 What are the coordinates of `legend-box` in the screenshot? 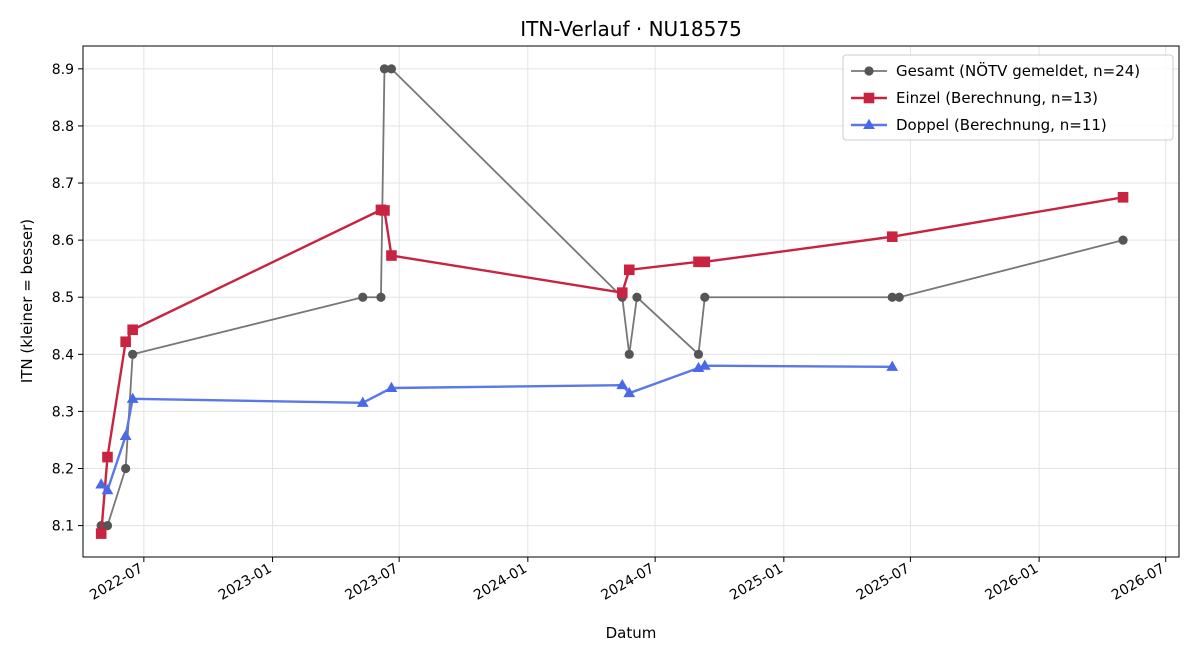 It's located at (1008, 97).